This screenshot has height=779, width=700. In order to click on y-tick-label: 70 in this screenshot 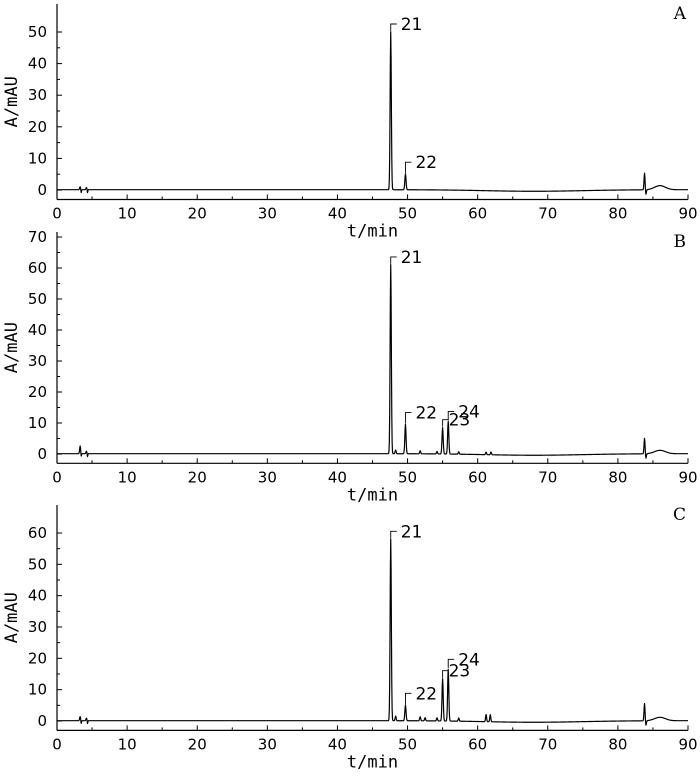, I will do `click(37, 237)`.